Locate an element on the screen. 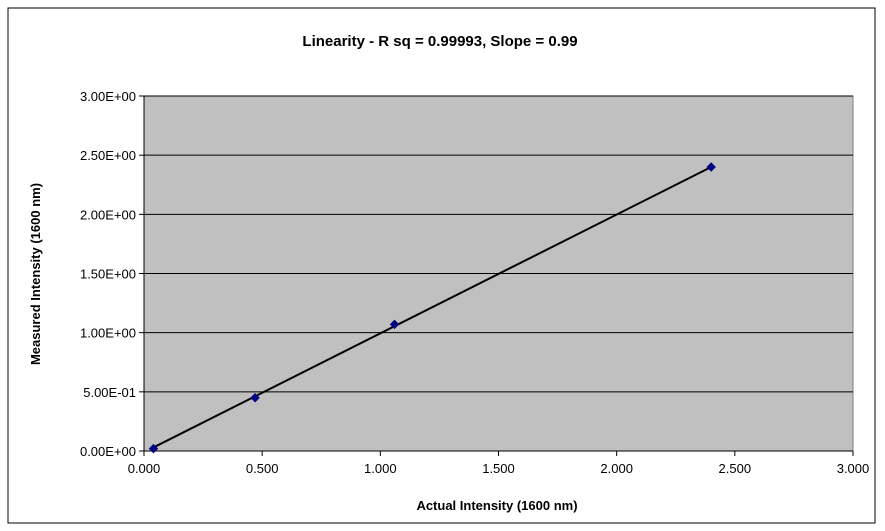 This screenshot has width=885, height=531. y-tick-label: 0.00E+00 is located at coordinates (108, 451).